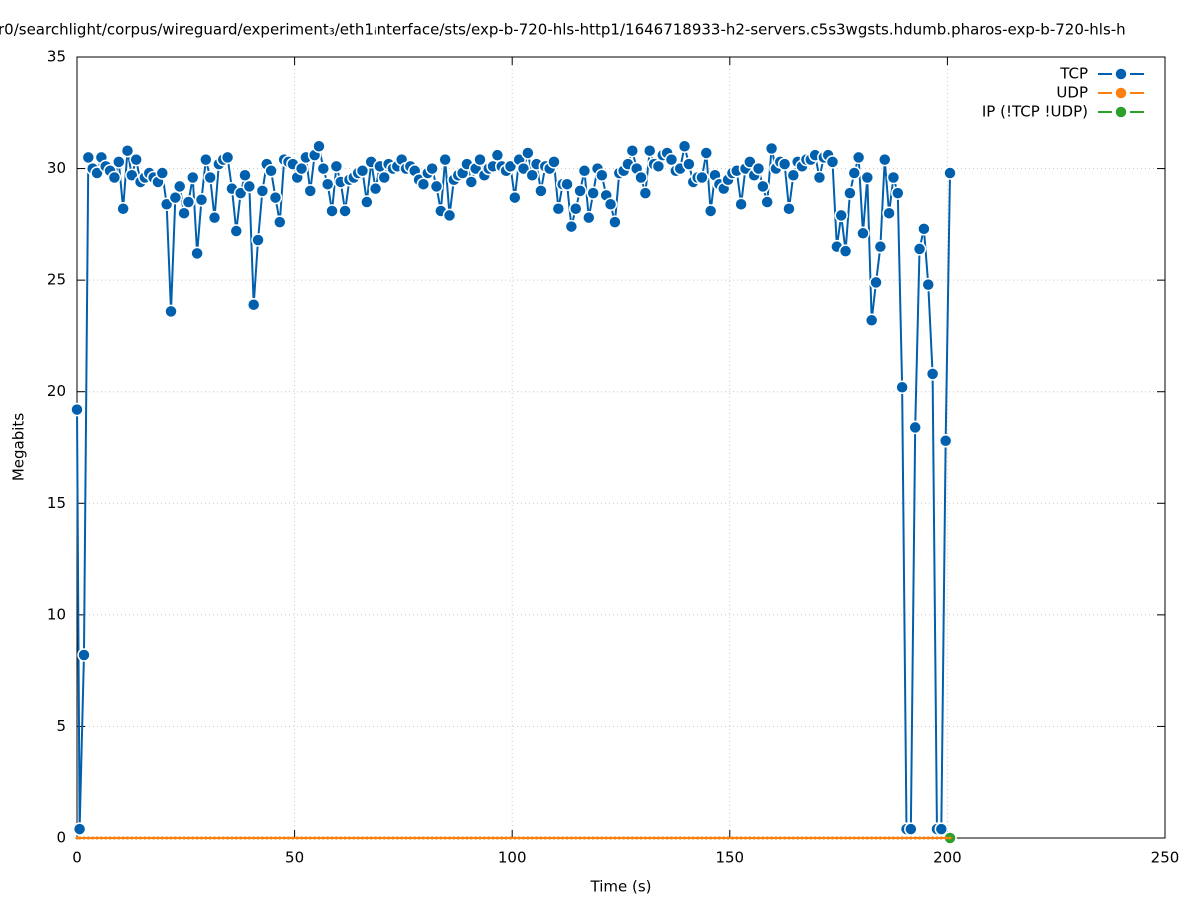 The height and width of the screenshot is (900, 1197). Describe the element at coordinates (61, 726) in the screenshot. I see `y-tick-label: 5` at that location.